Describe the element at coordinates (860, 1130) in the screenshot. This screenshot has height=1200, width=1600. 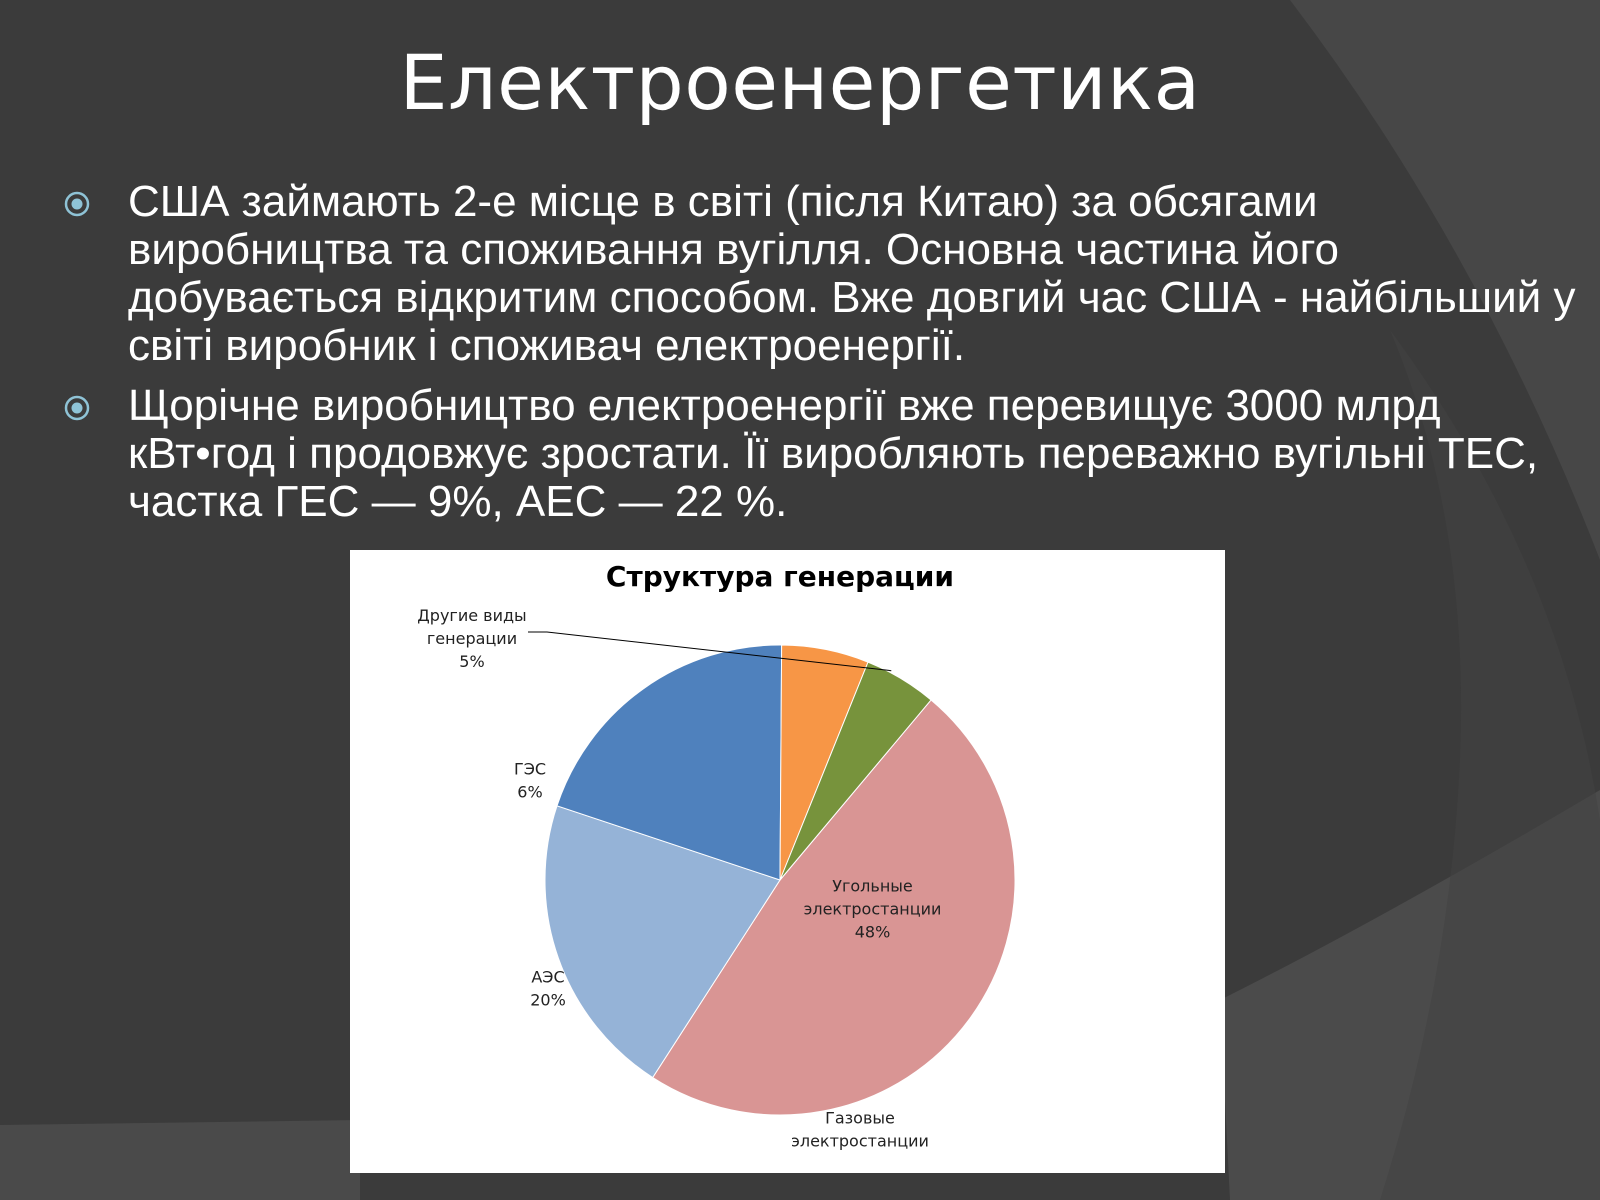
I see `slice-label: Газовые электростанции` at that location.